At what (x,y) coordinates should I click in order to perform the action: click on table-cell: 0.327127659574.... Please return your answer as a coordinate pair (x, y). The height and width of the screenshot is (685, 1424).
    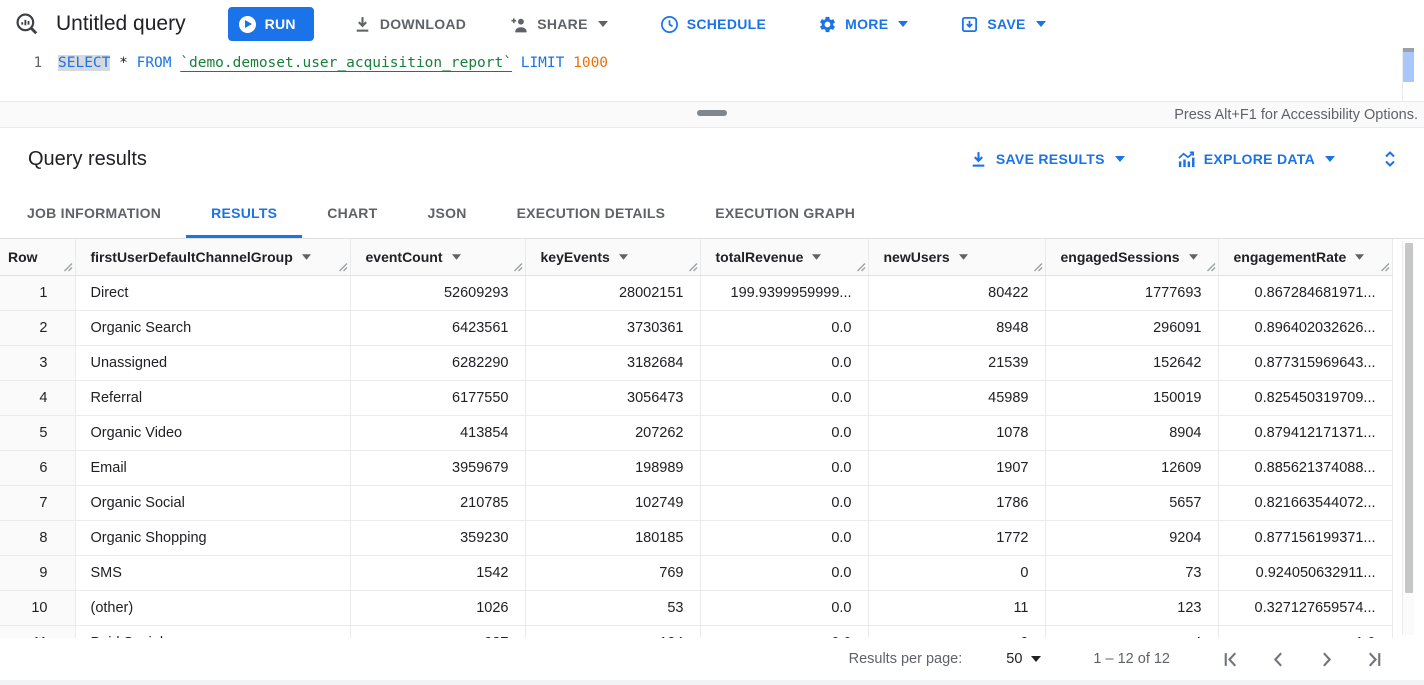
    Looking at the image, I should click on (1305, 607).